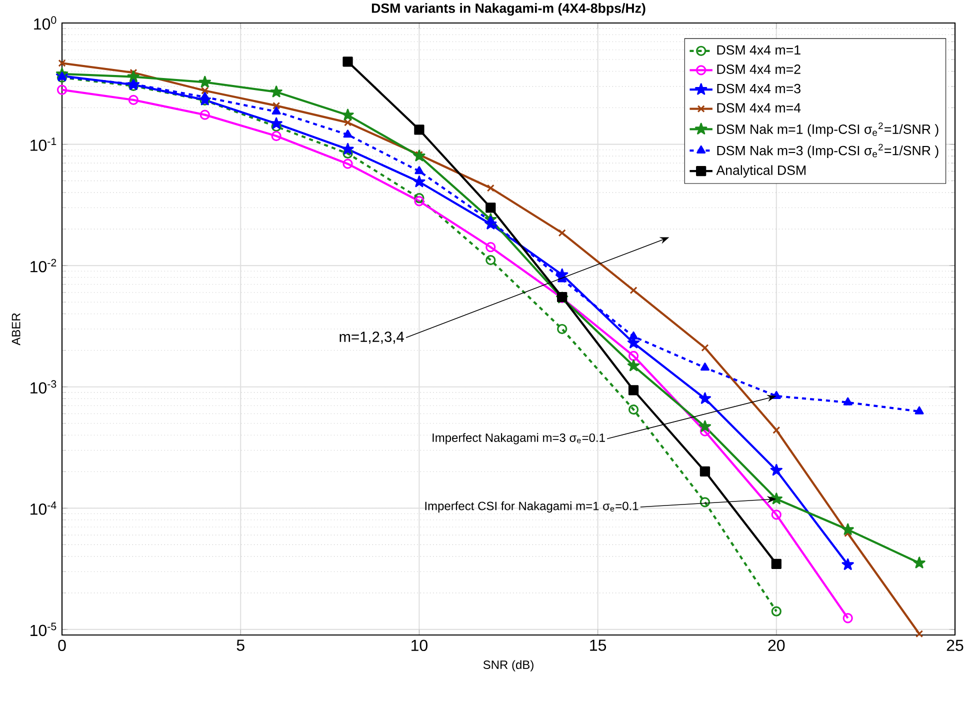  What do you see at coordinates (598, 645) in the screenshot?
I see `x-tick-label: 15` at bounding box center [598, 645].